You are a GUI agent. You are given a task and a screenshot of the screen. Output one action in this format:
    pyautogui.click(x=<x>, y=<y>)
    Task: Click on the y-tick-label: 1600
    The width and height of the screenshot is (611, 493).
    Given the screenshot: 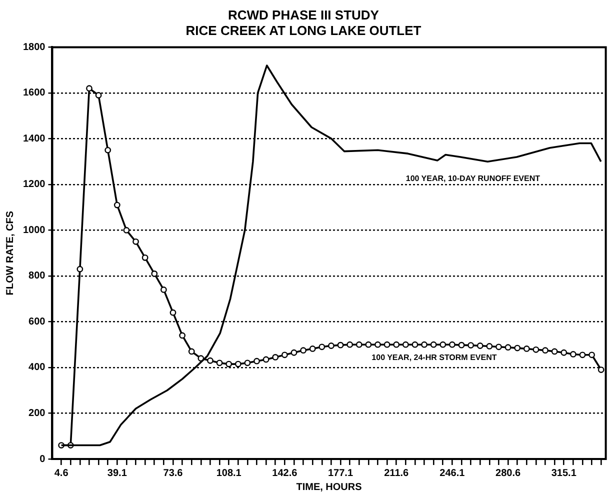 What is the action you would take?
    pyautogui.click(x=34, y=93)
    